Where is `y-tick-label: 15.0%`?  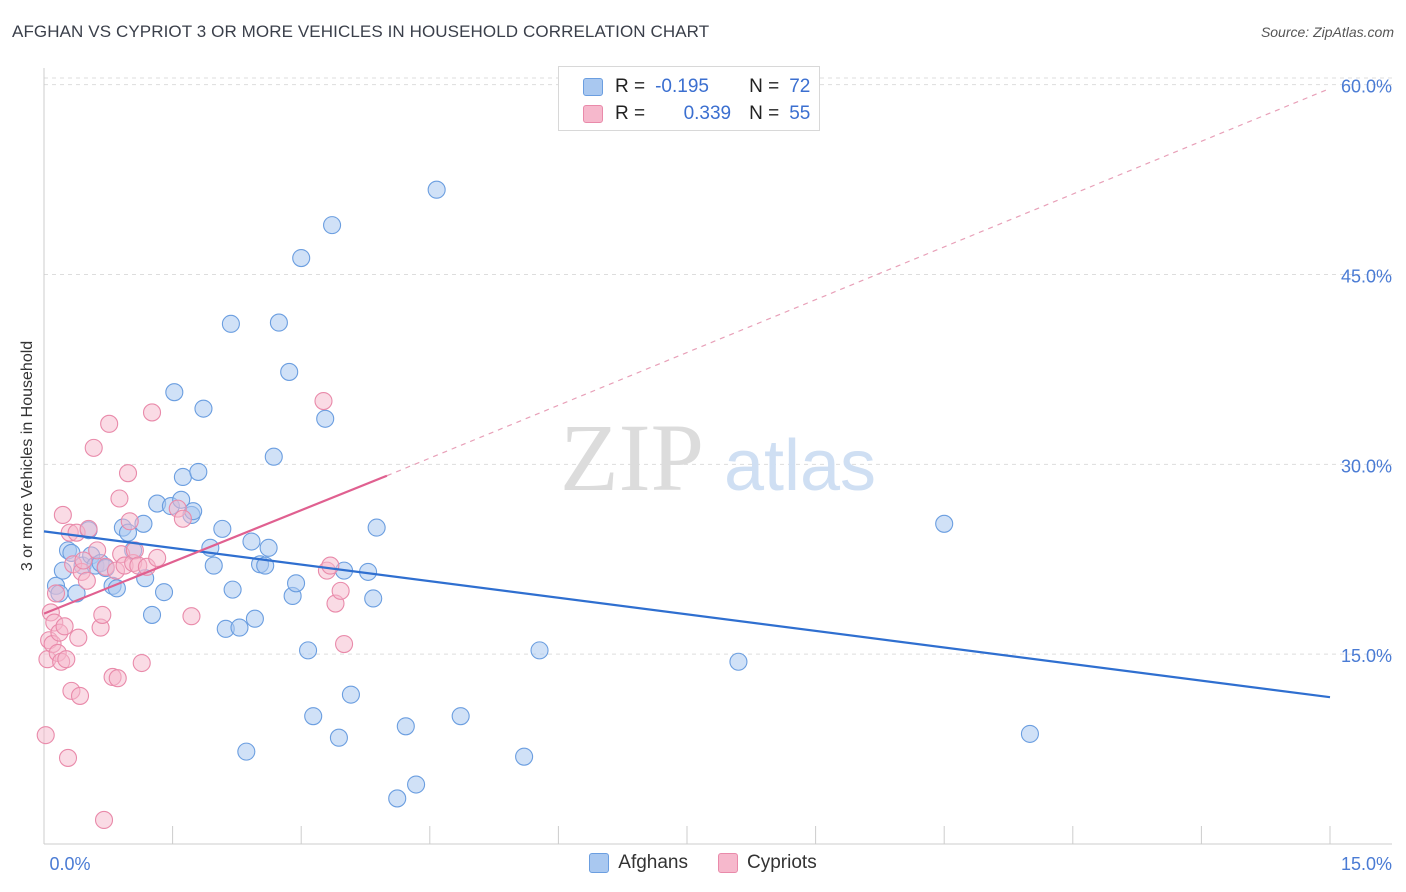 y-tick-label: 15.0% is located at coordinates (1366, 656).